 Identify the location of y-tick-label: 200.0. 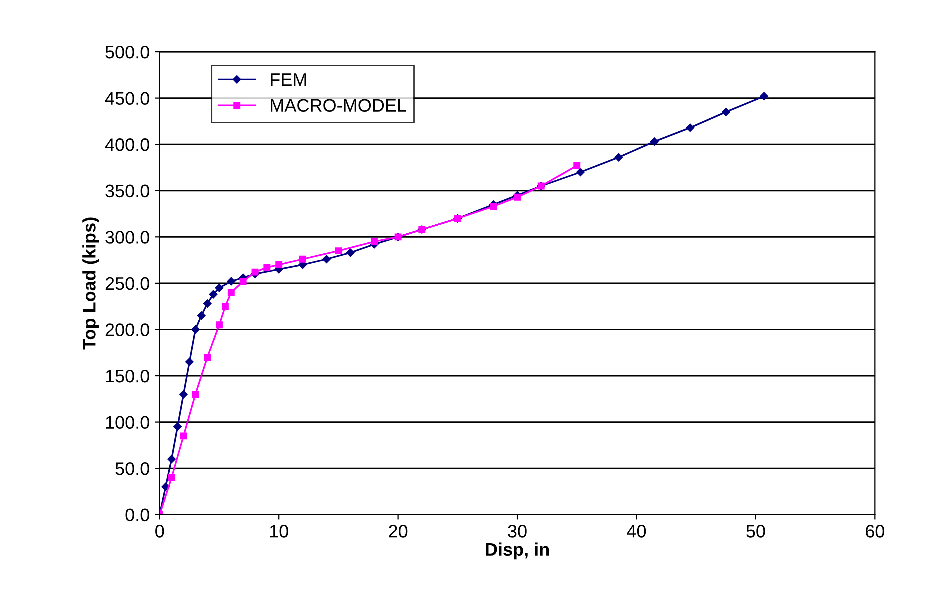
(128, 330).